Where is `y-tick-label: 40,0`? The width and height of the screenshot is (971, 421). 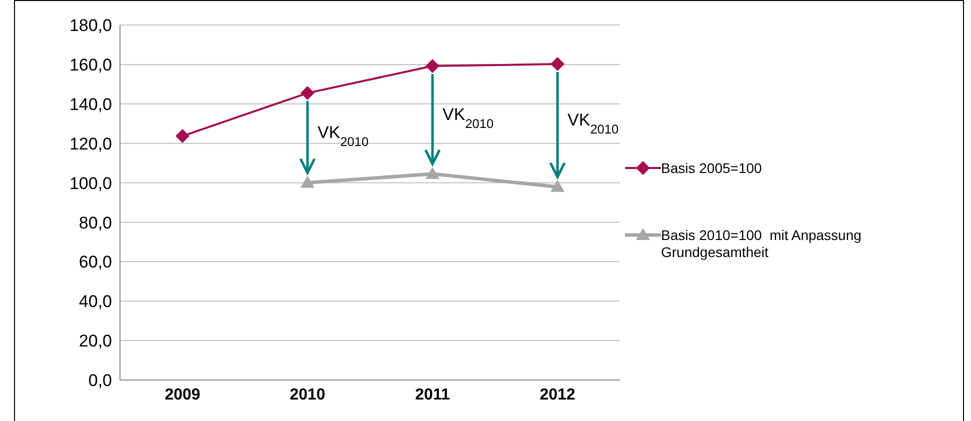
y-tick-label: 40,0 is located at coordinates (95, 302).